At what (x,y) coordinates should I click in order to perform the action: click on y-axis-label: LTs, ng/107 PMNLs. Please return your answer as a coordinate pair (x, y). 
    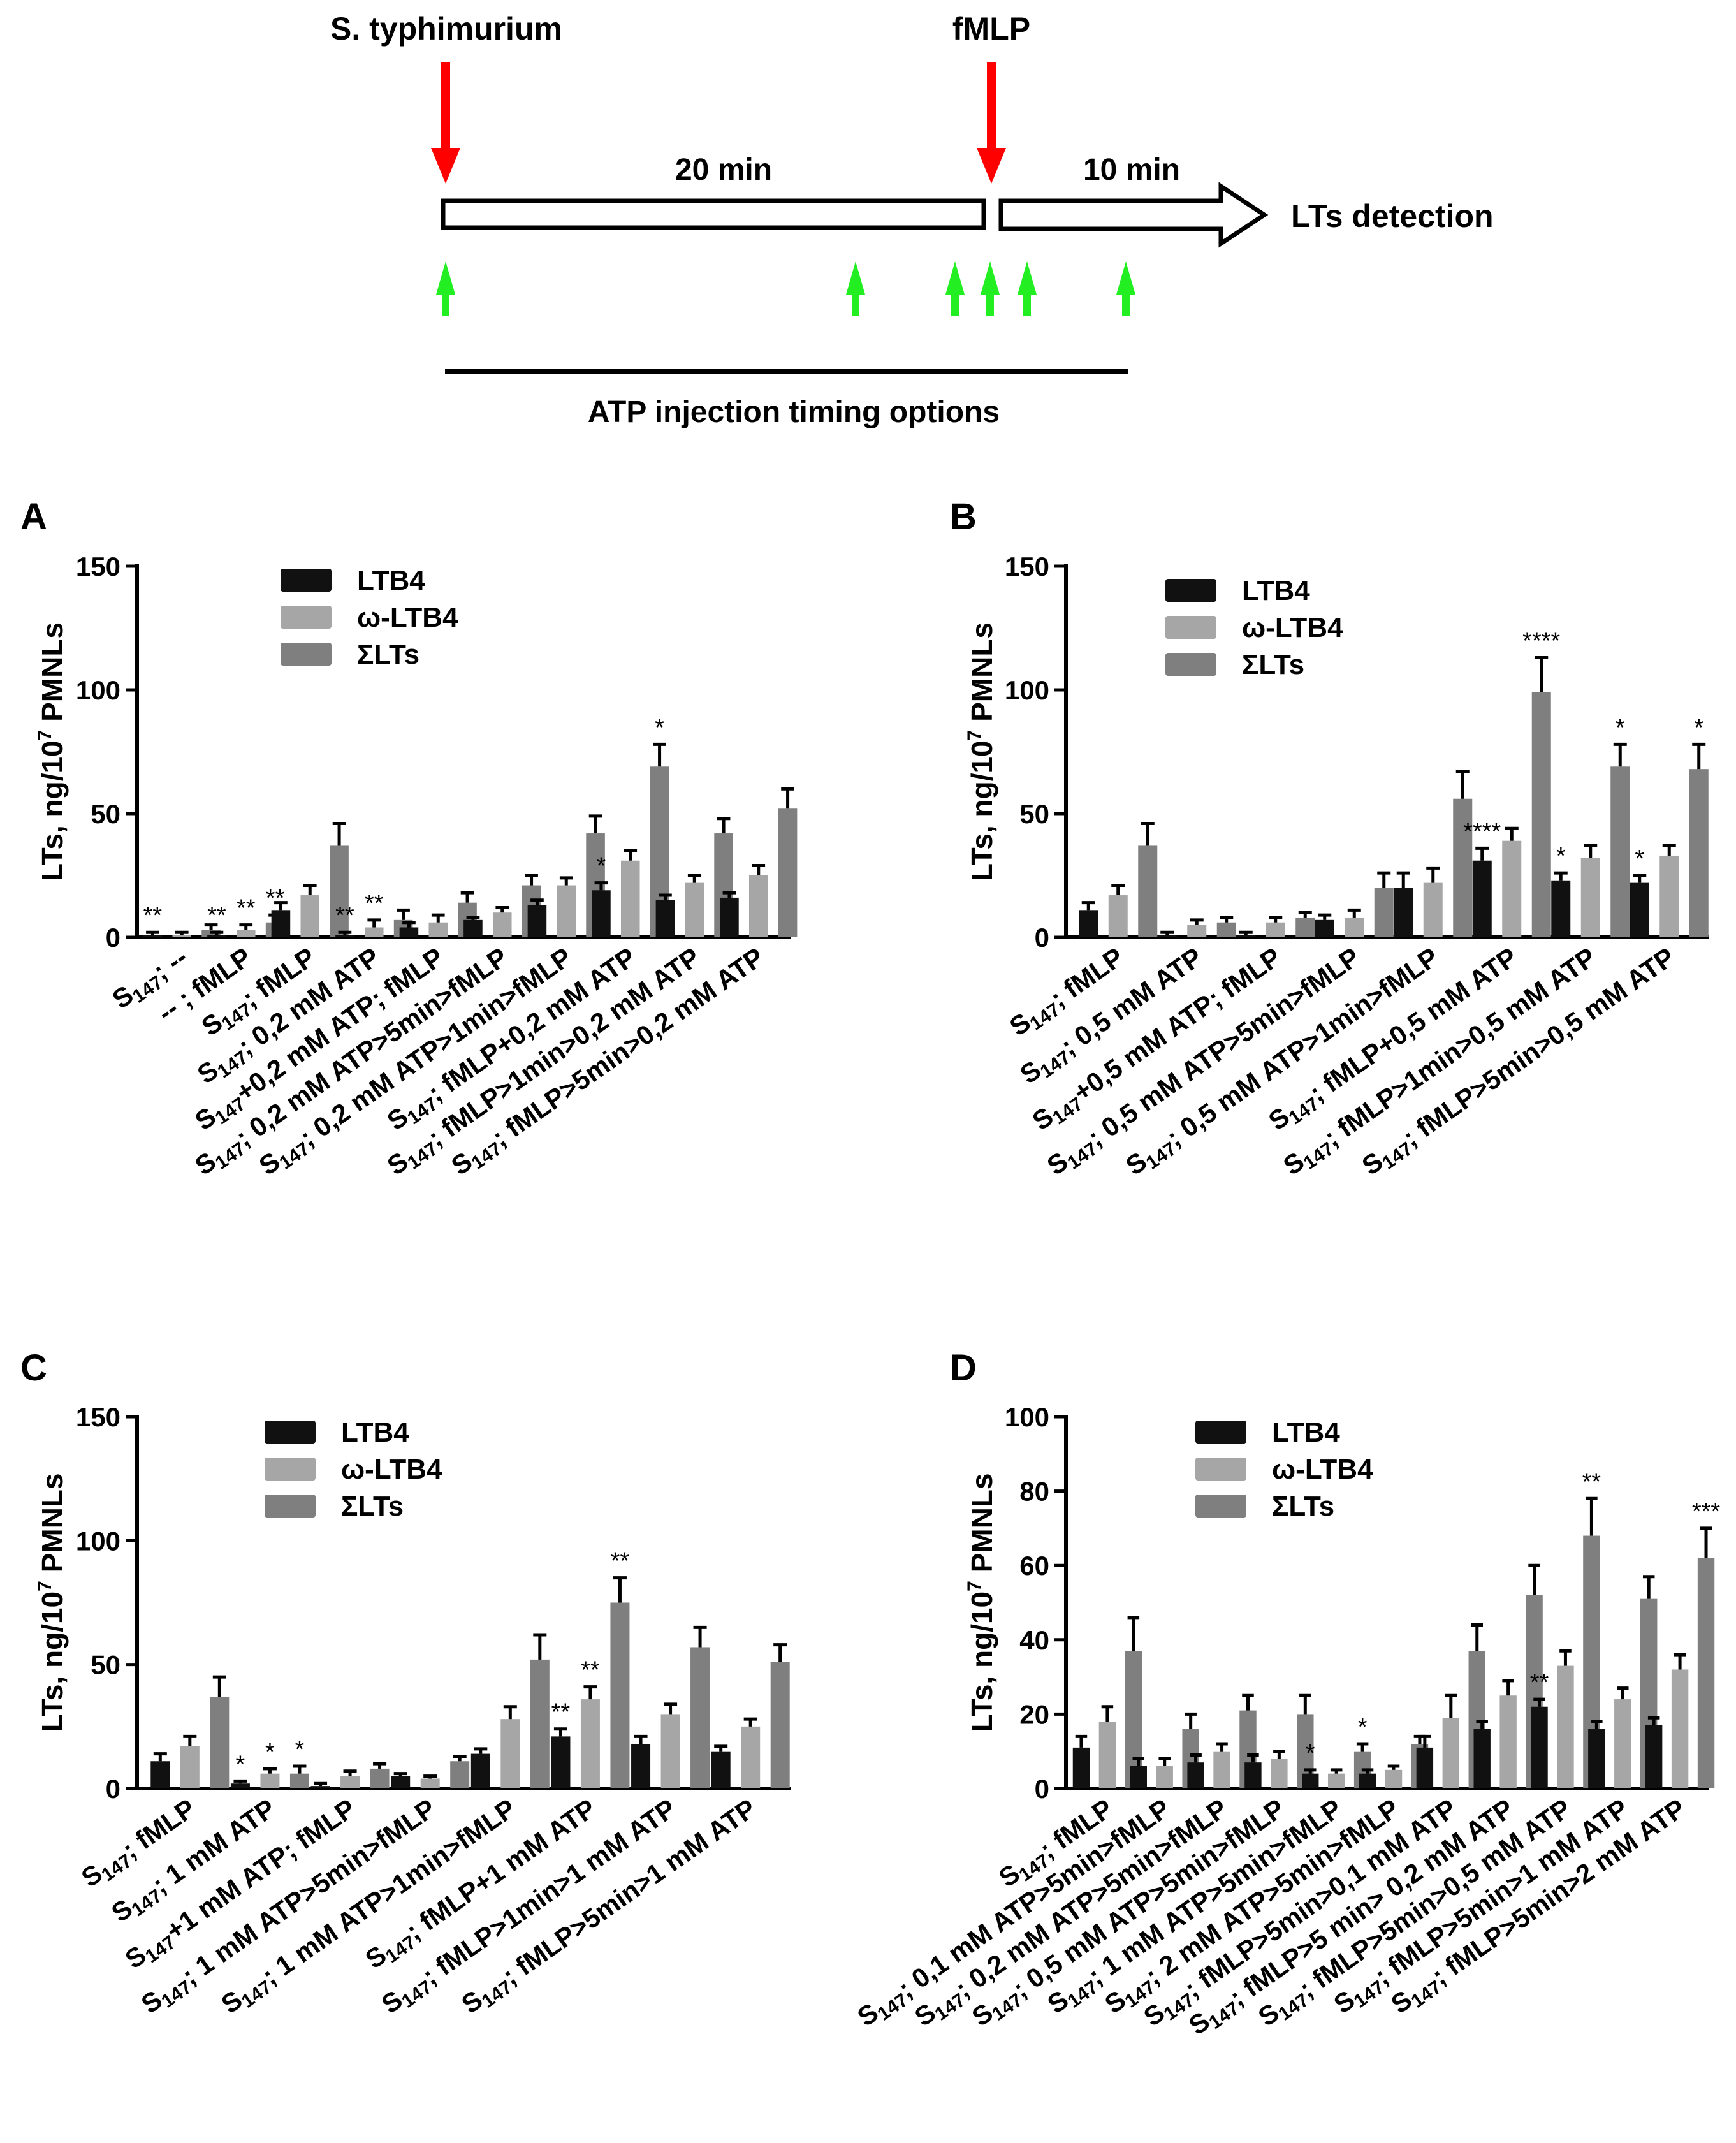
    Looking at the image, I should click on (51, 751).